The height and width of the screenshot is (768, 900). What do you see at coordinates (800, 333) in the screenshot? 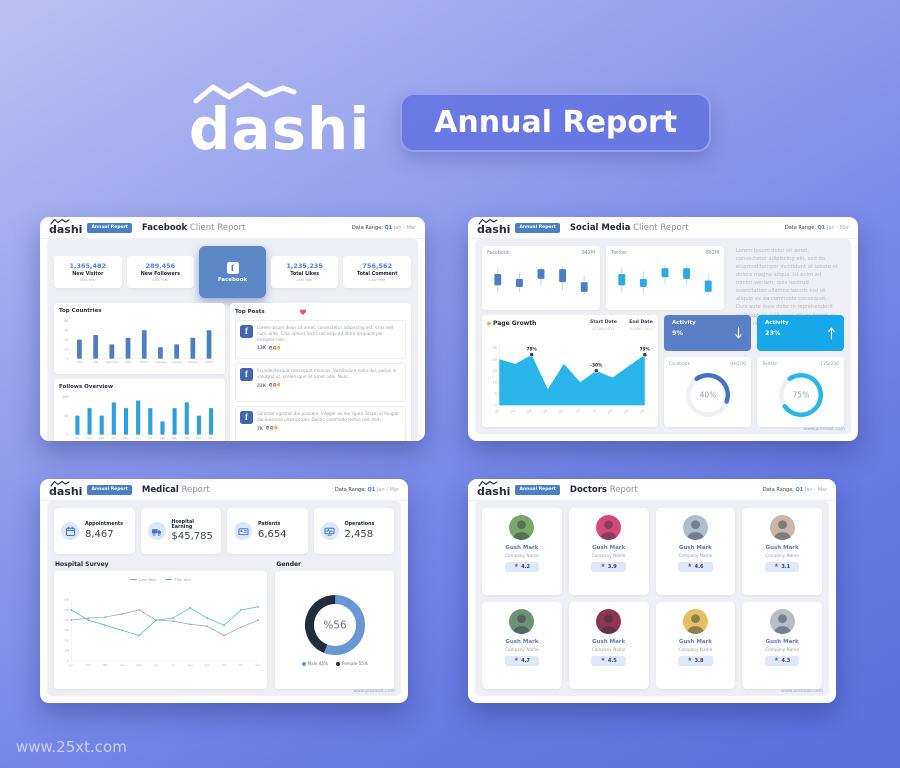
I see `activity-up-card: Activity 23%` at bounding box center [800, 333].